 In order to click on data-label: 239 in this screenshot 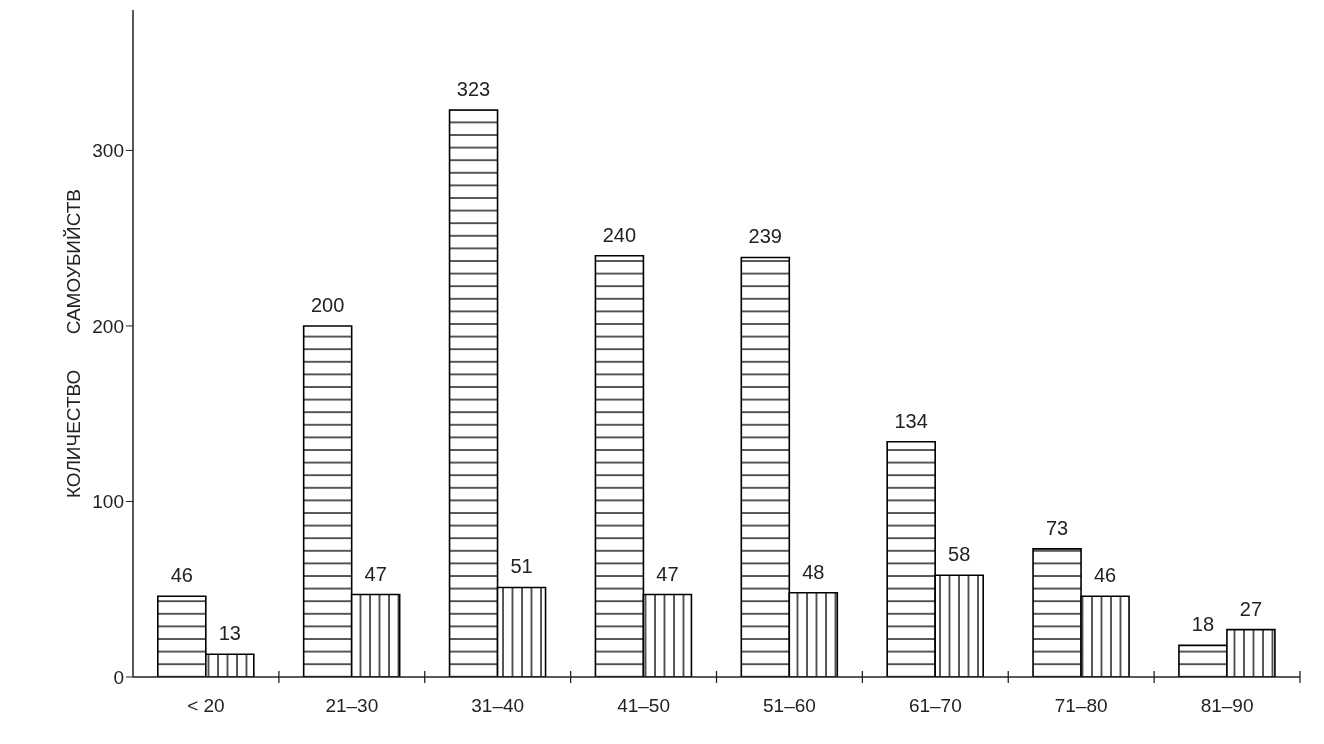, I will do `click(765, 236)`.